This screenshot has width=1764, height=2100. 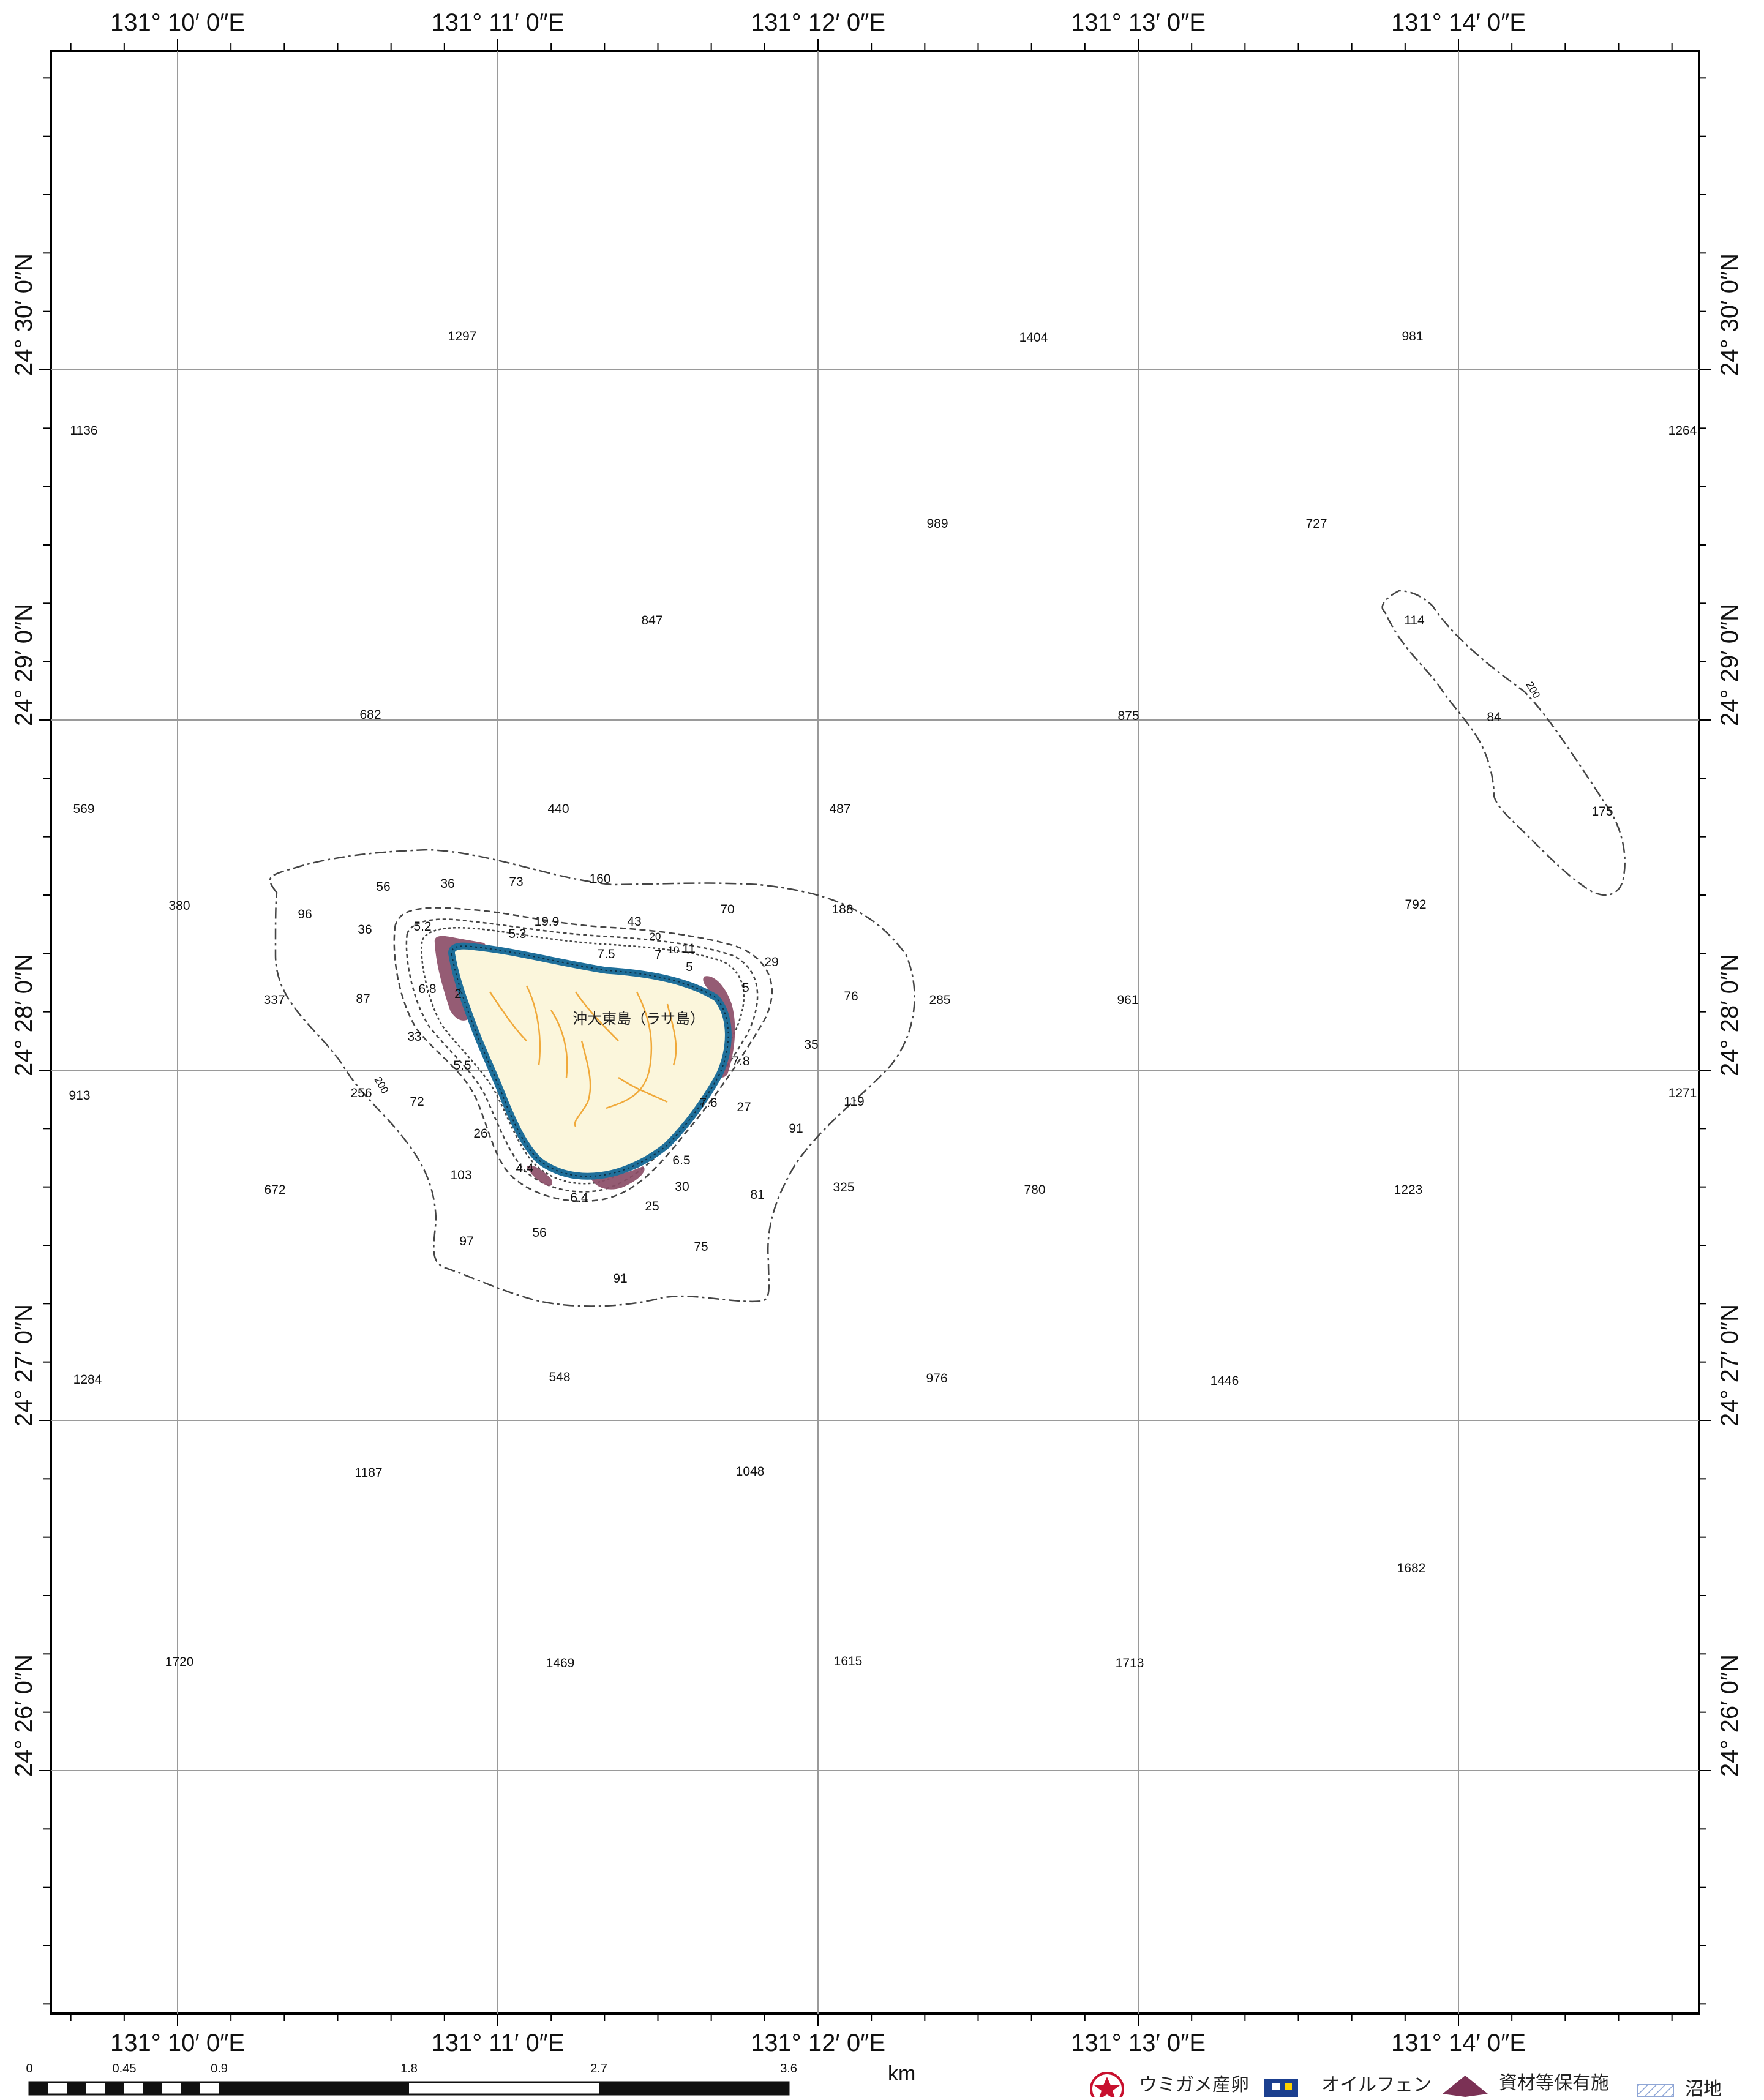 I want to click on depth-sounding: 6.8, so click(x=427, y=989).